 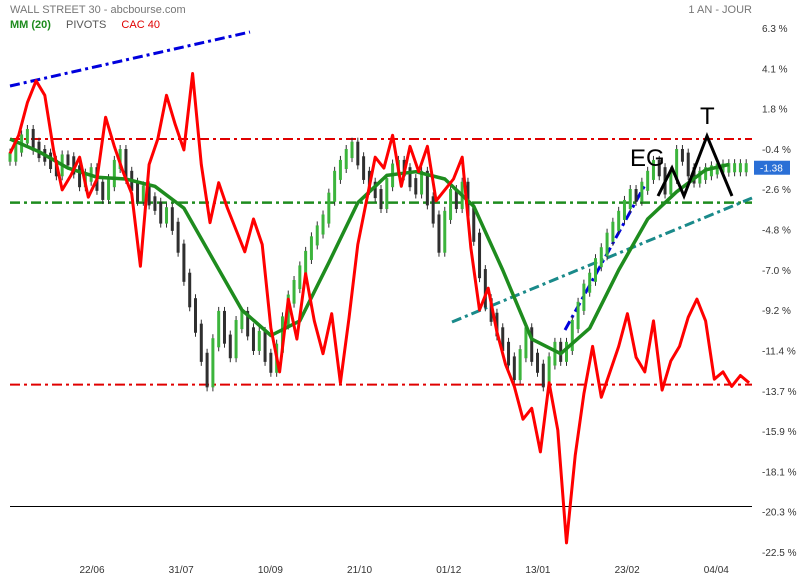 What do you see at coordinates (776, 150) in the screenshot?
I see `y-tick-label: -0.4 %` at bounding box center [776, 150].